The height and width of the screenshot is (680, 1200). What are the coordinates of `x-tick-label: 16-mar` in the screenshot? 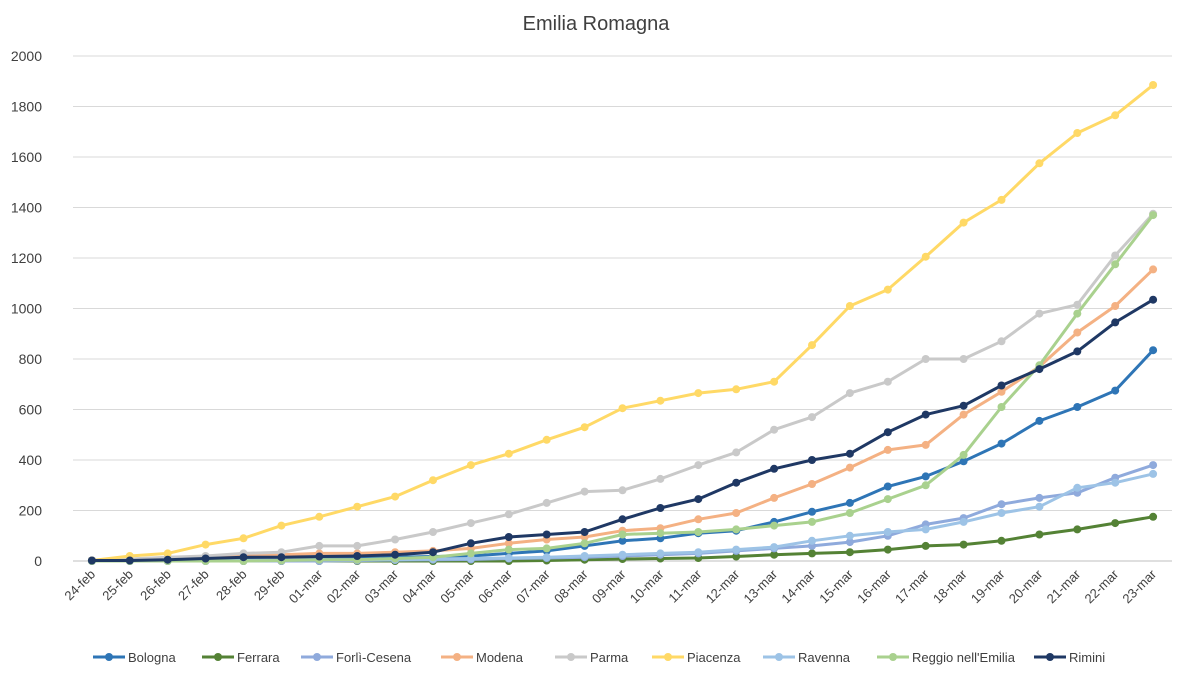 It's located at (874, 586).